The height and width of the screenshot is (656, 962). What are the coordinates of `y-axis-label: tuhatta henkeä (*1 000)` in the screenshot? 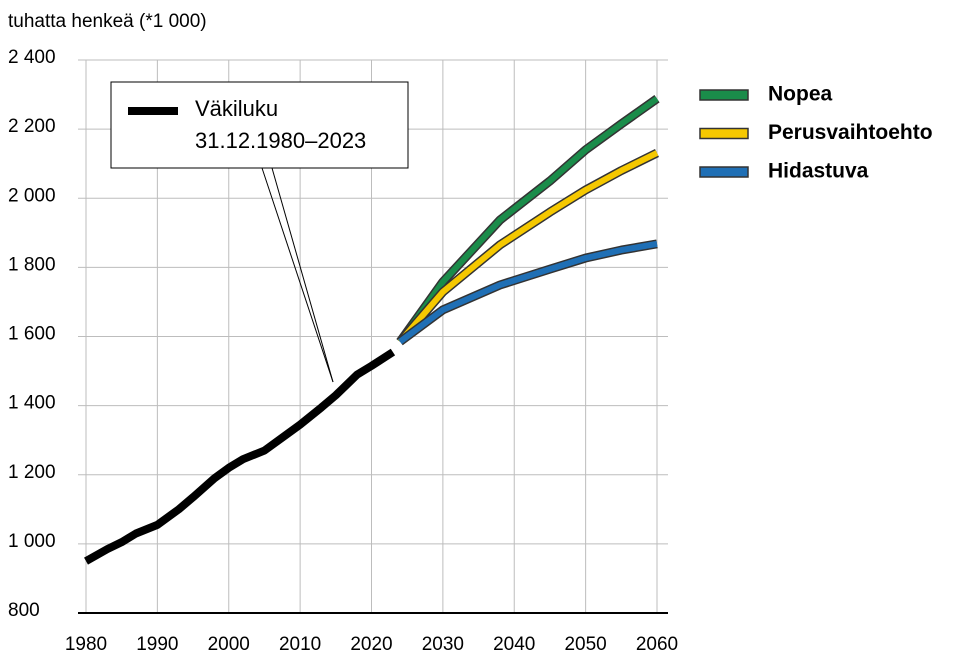 It's located at (107, 21).